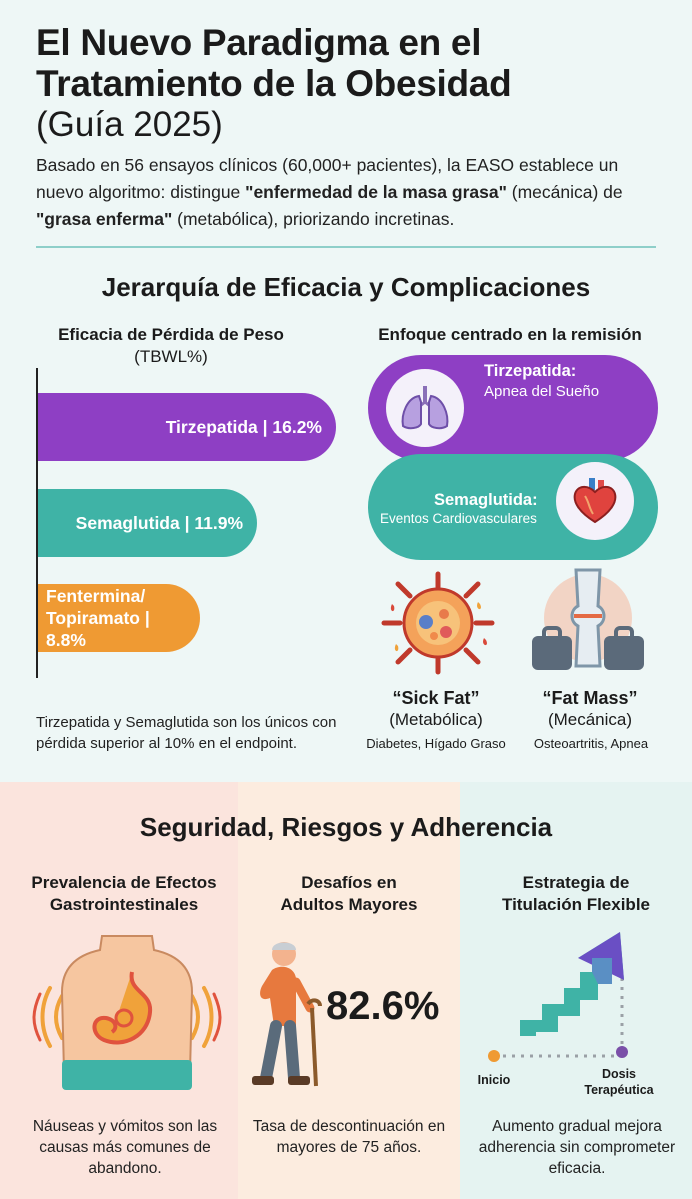 The height and width of the screenshot is (1199, 692). What do you see at coordinates (458, 518) in the screenshot?
I see `remission-focus: Eventos Cardiovasculares` at bounding box center [458, 518].